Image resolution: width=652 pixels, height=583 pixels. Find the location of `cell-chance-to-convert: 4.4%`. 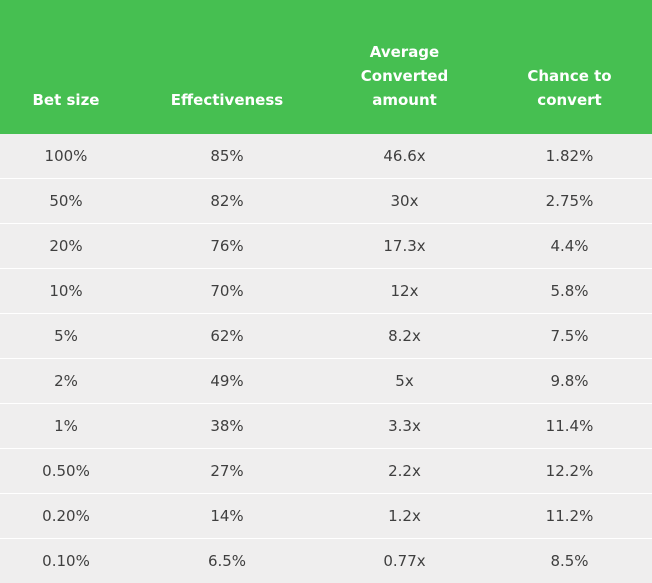

cell-chance-to-convert: 4.4% is located at coordinates (569, 246).